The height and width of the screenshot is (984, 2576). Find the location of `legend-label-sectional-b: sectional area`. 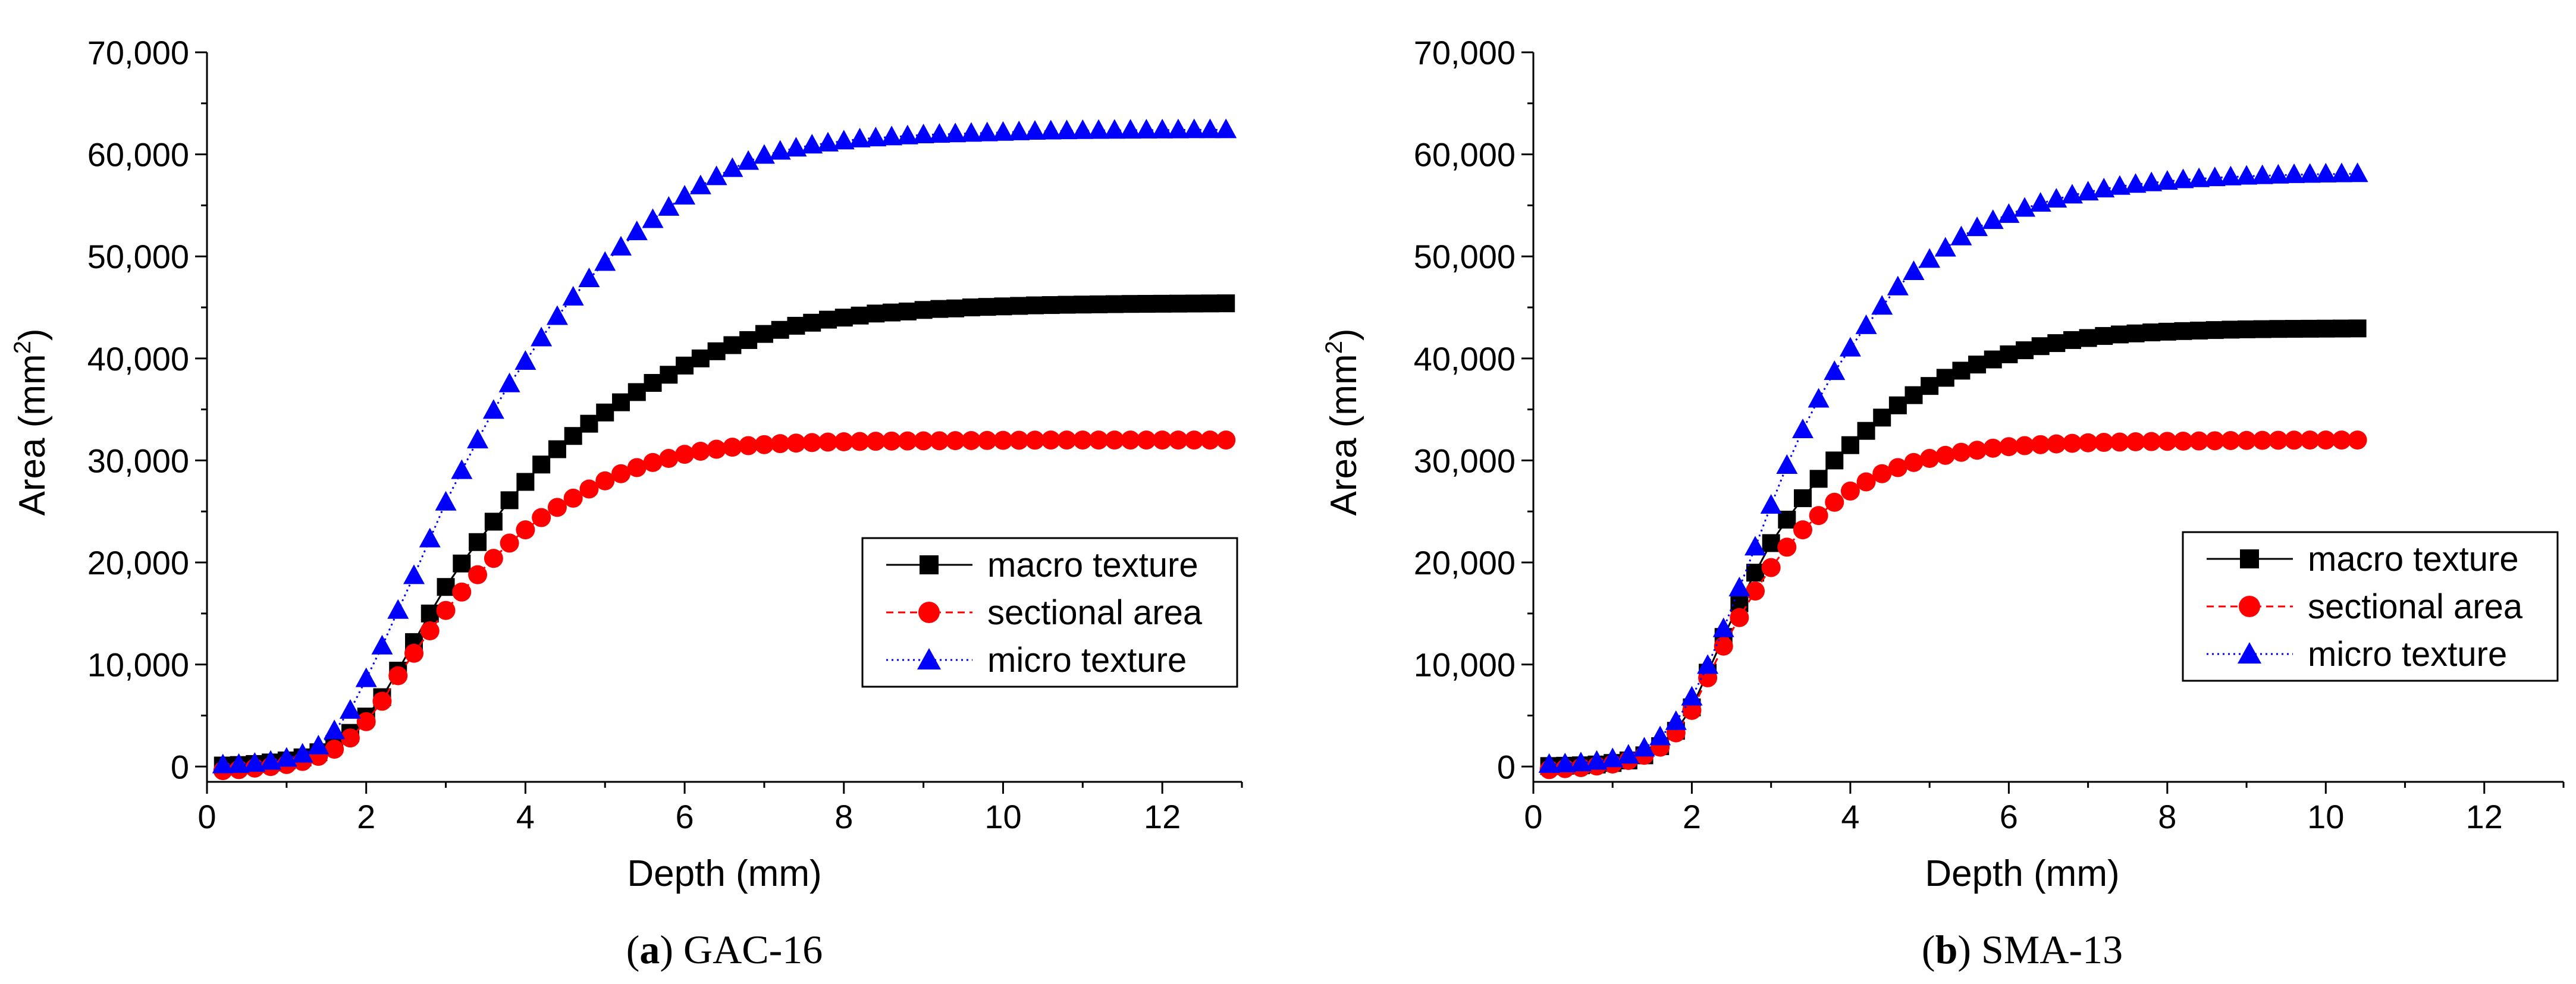

legend-label-sectional-b: sectional area is located at coordinates (2415, 606).